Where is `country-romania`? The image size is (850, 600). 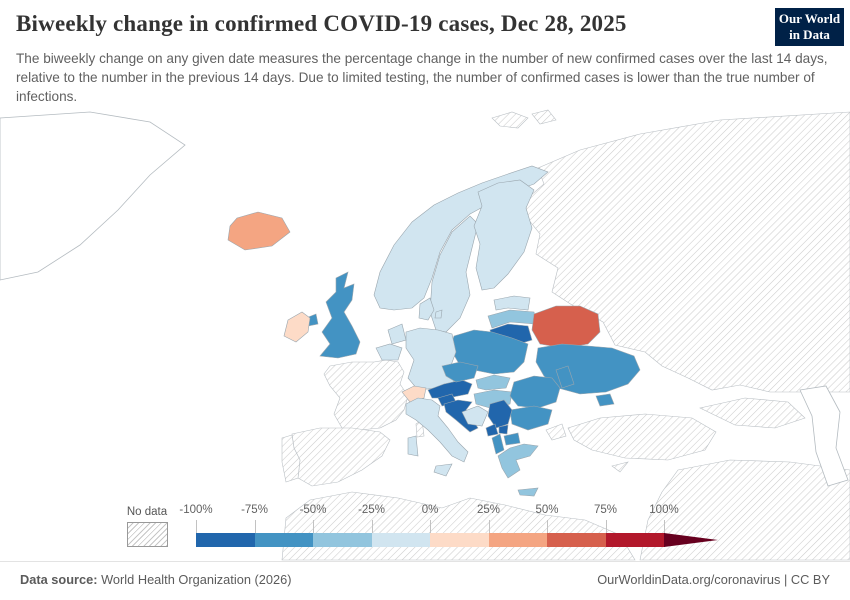
country-romania is located at coordinates (535, 392).